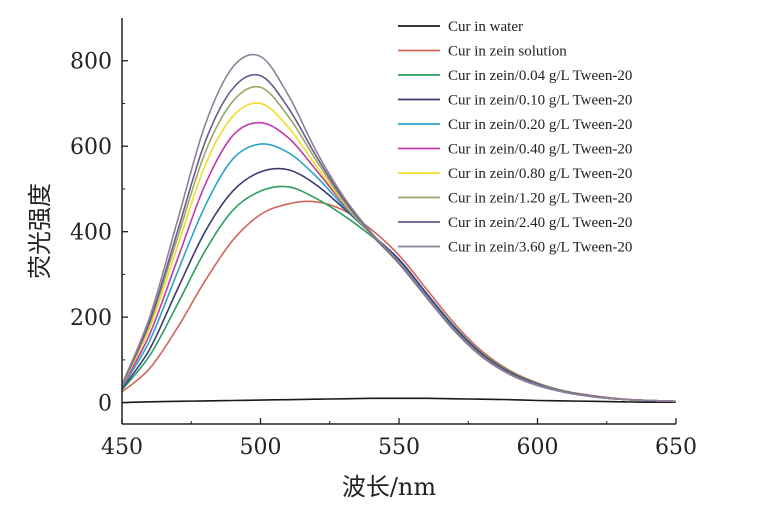 The width and height of the screenshot is (775, 517). What do you see at coordinates (540, 199) in the screenshot?
I see `legend-label-8: Cur in zein/1.20 g/L Tween-20` at bounding box center [540, 199].